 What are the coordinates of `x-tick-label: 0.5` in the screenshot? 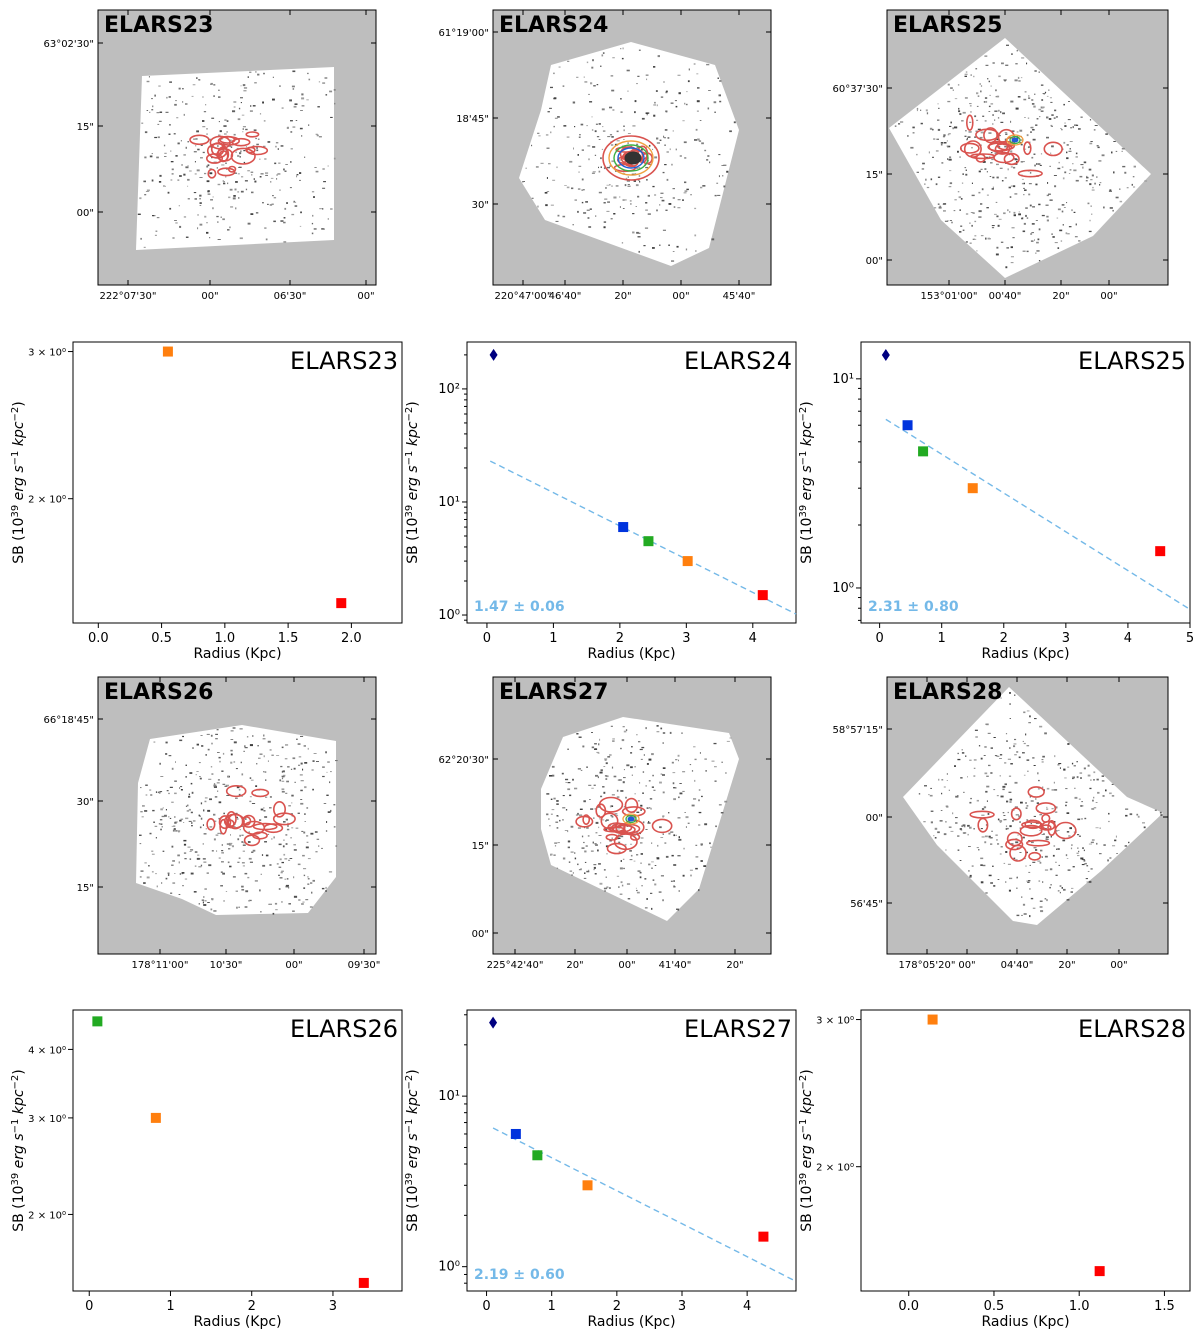 It's located at (994, 1306).